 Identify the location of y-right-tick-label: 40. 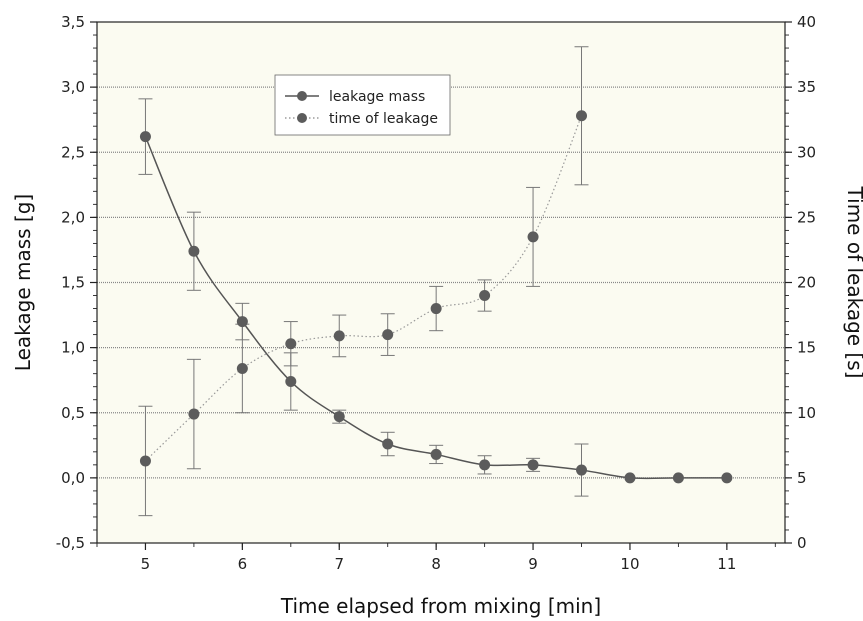
(806, 22).